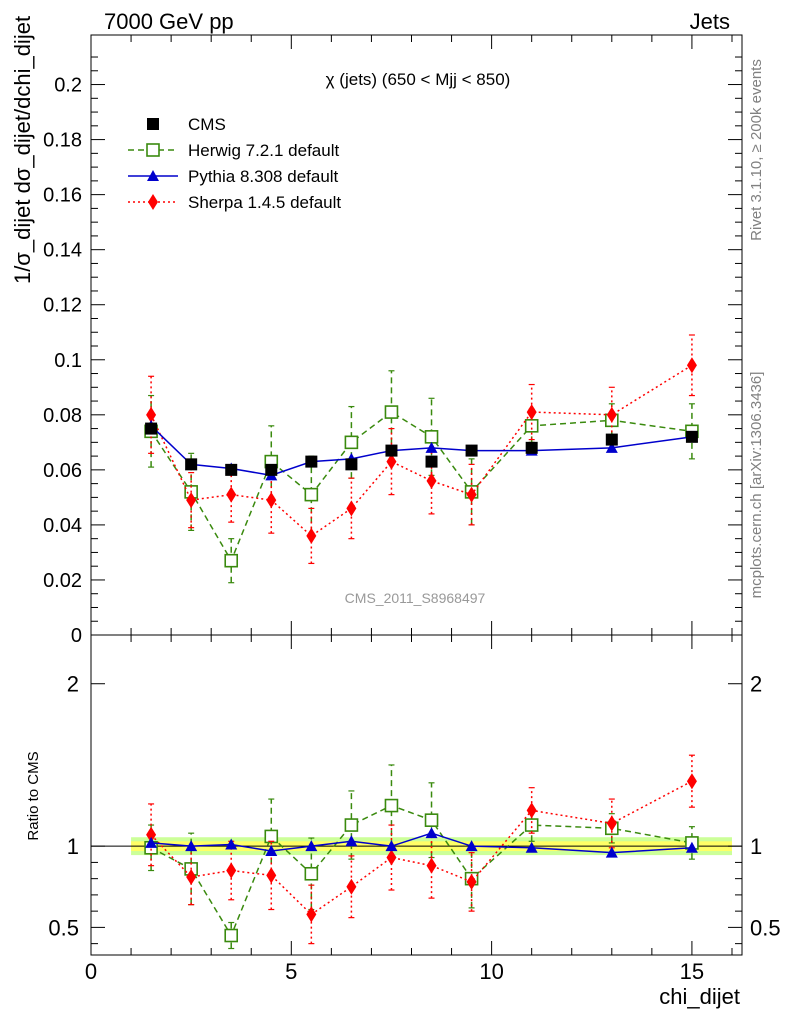  Describe the element at coordinates (263, 150) in the screenshot. I see `legend-entry: Herwig 7.2.1 default` at that location.